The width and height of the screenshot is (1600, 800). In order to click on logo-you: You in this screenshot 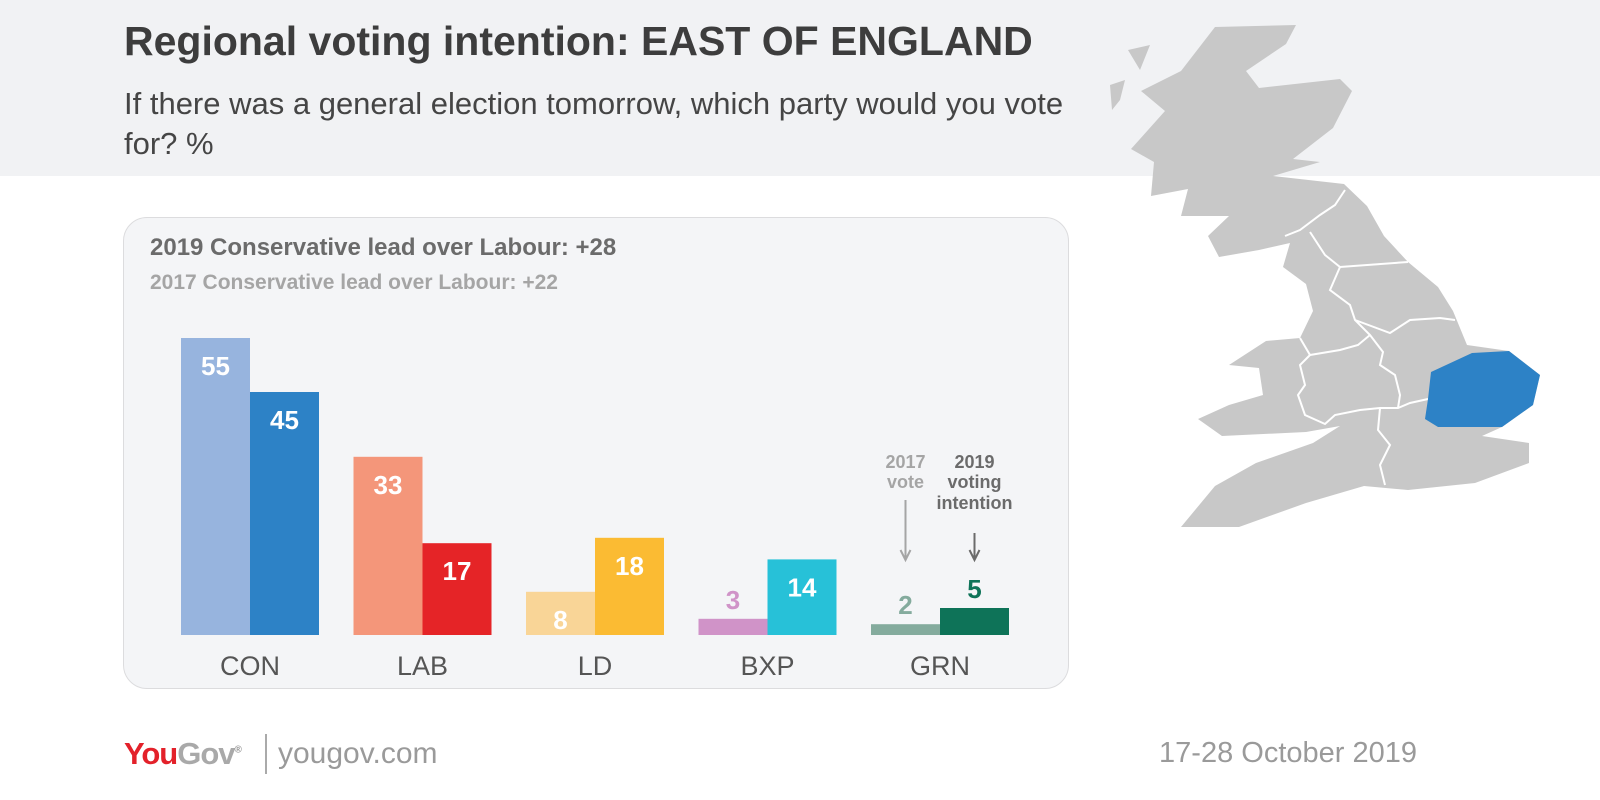, I will do `click(151, 753)`.